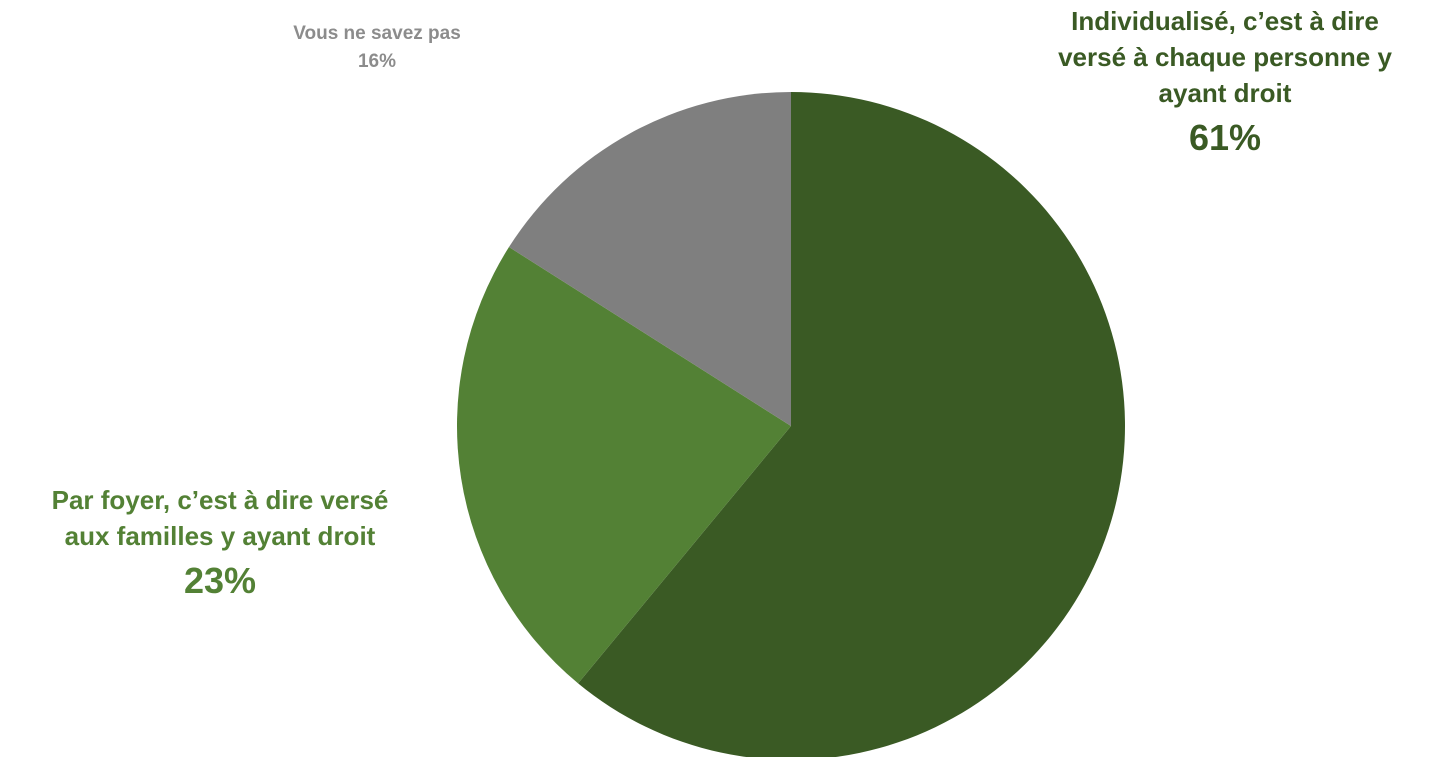  What do you see at coordinates (220, 500) in the screenshot?
I see `slice-label-foyer-line-1: Par foyer, c’est à dire versé` at bounding box center [220, 500].